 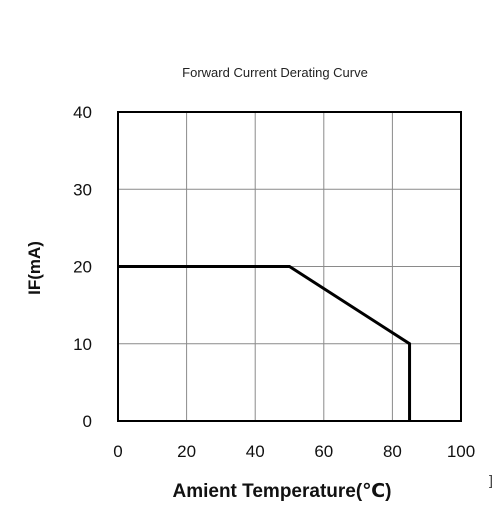 What do you see at coordinates (82, 112) in the screenshot?
I see `y-tick-label-40: 40` at bounding box center [82, 112].